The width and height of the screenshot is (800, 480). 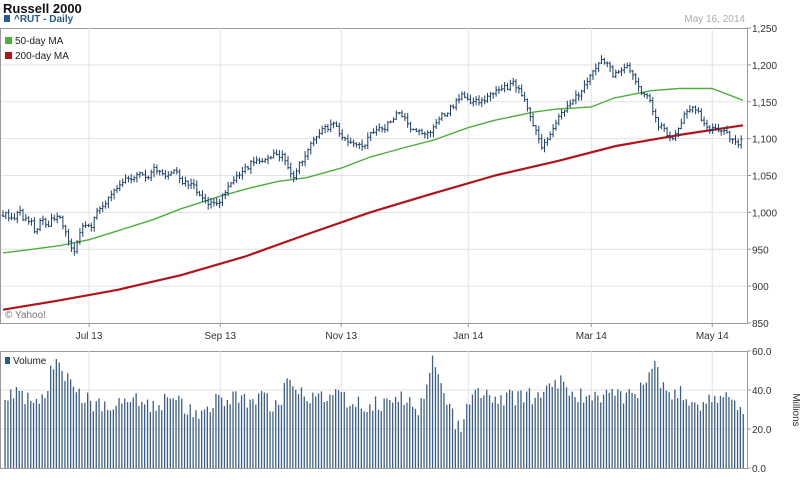 What do you see at coordinates (762, 352) in the screenshot?
I see `volume-y-tick-label: 60.0` at bounding box center [762, 352].